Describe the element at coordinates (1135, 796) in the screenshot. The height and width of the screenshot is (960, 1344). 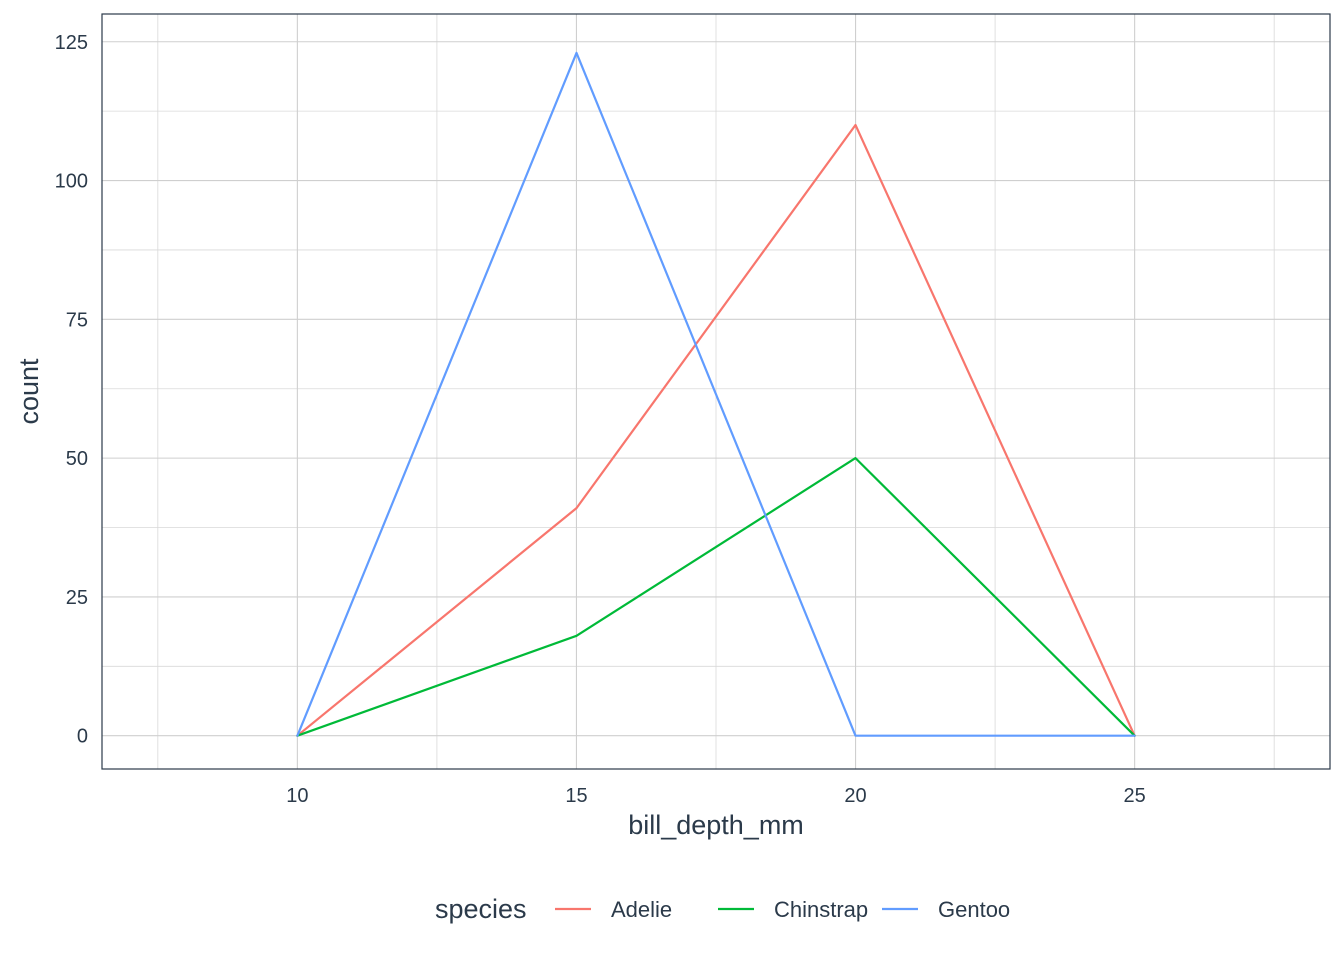
I see `x-tick-label: 25` at that location.